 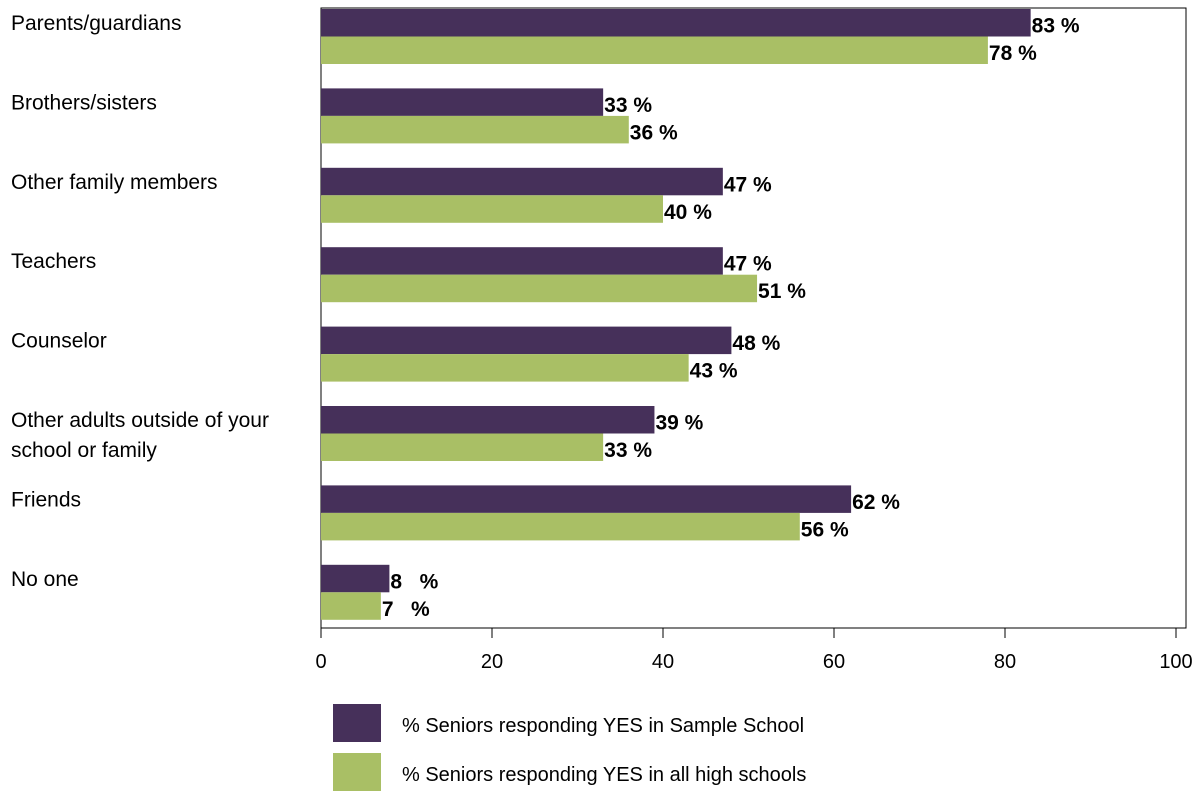 I want to click on x-tick-label: 60, so click(x=834, y=662).